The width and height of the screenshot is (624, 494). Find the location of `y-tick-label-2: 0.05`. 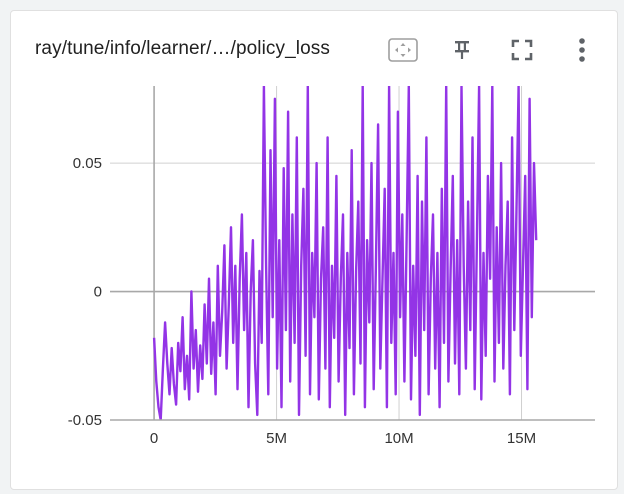

y-tick-label-2: 0.05 is located at coordinates (87, 163).